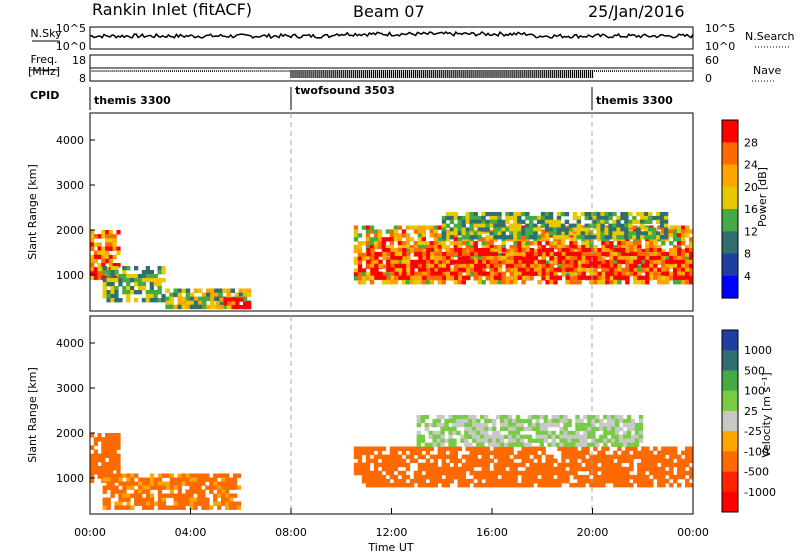 This screenshot has width=800, height=554. I want to click on colorbar-tick-label: 28, so click(751, 142).